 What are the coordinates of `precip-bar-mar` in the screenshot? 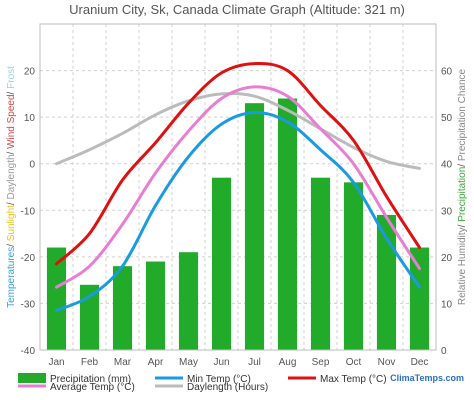 It's located at (122, 308).